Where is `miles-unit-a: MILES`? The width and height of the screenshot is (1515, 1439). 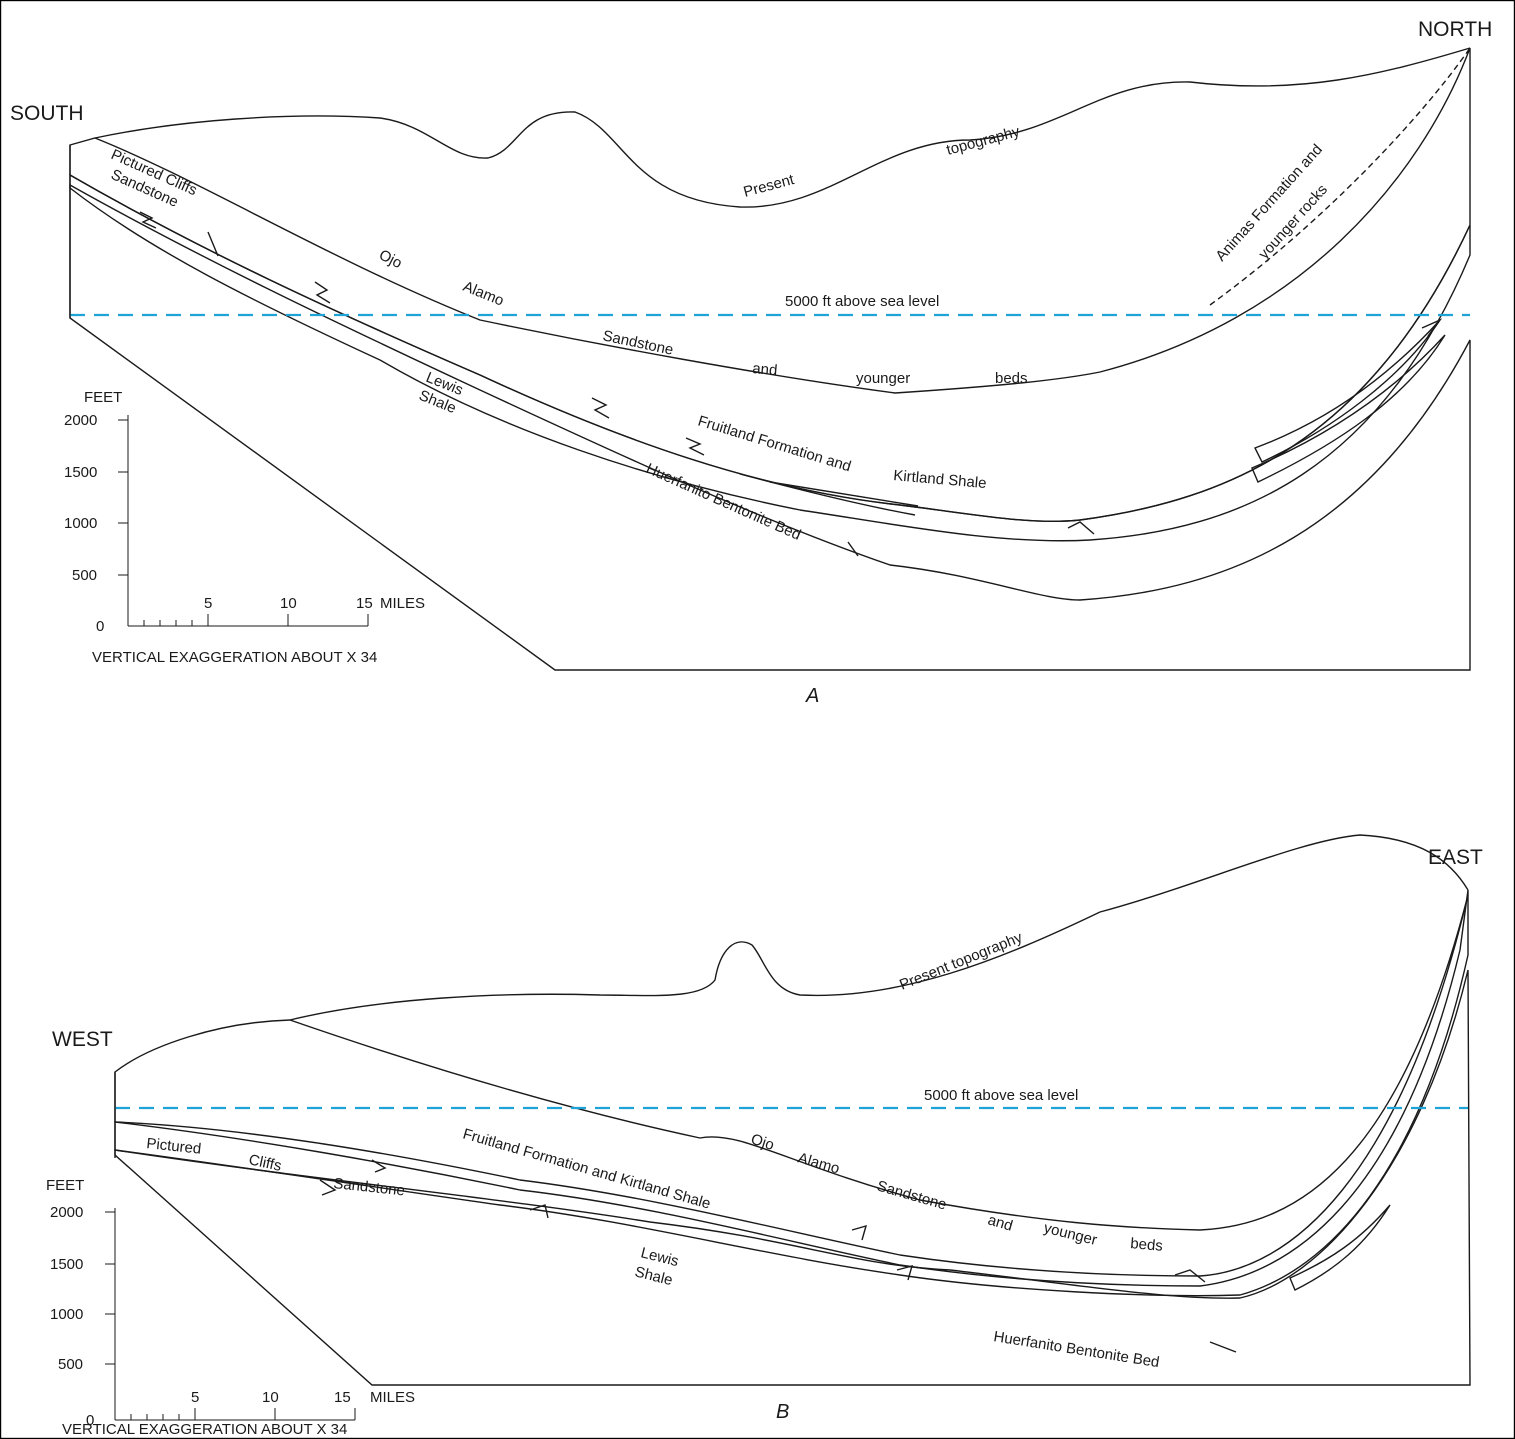 miles-unit-a: MILES is located at coordinates (402, 603).